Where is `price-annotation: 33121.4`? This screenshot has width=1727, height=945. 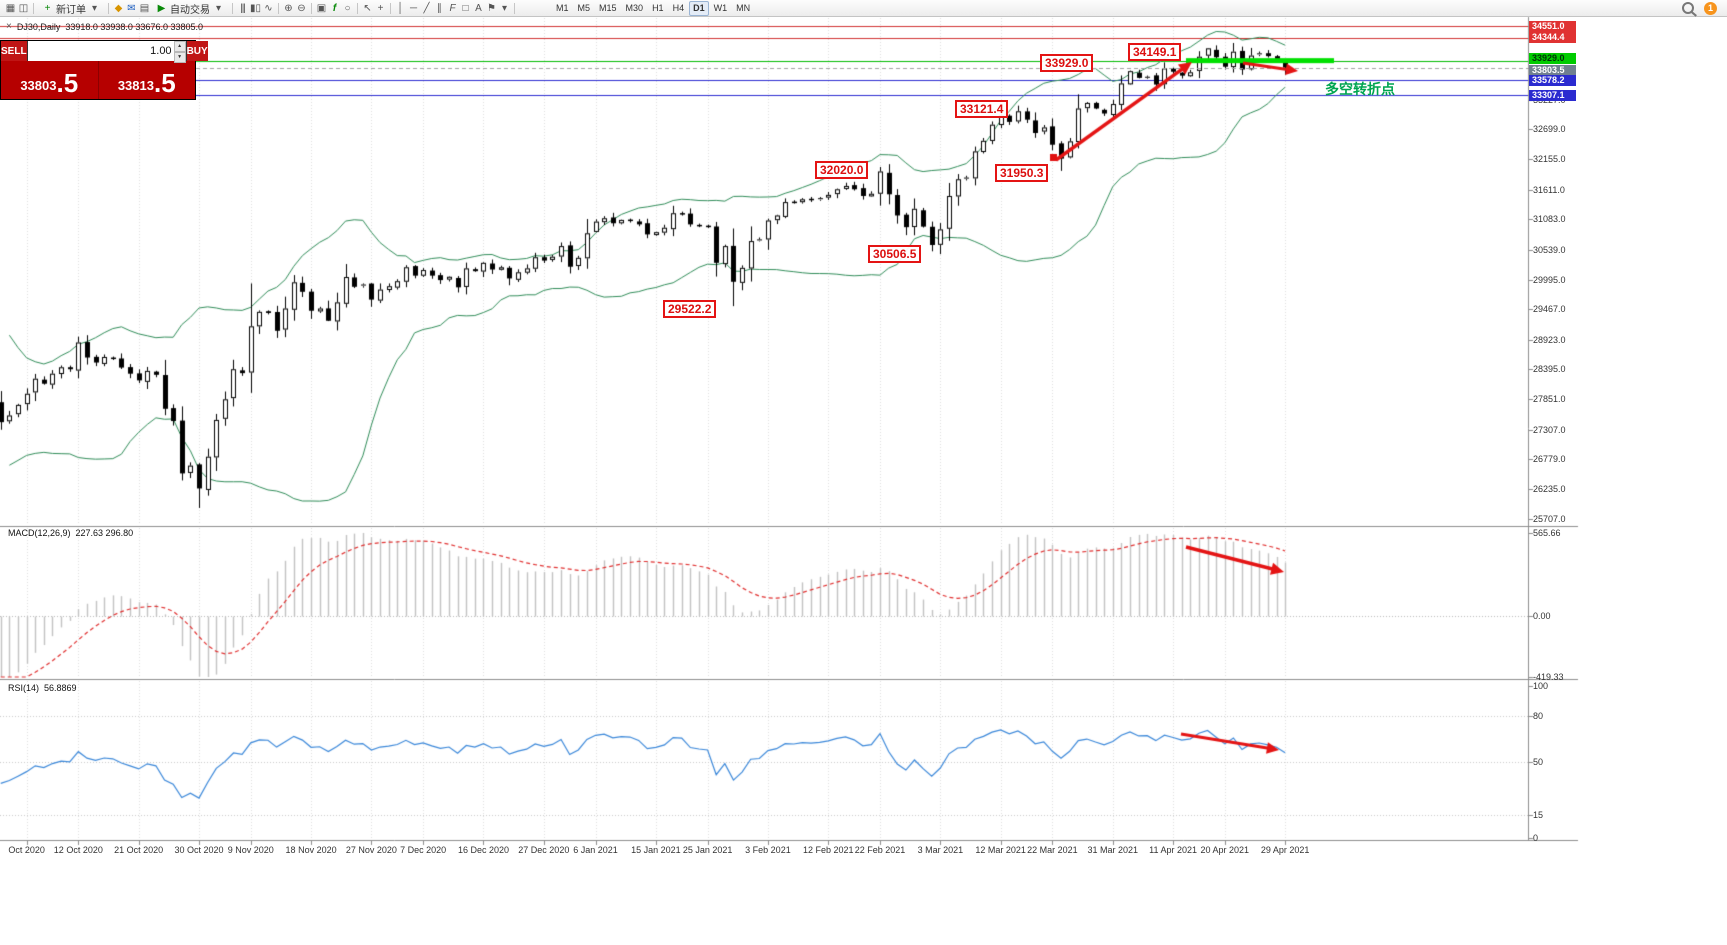 price-annotation: 33121.4 is located at coordinates (982, 109).